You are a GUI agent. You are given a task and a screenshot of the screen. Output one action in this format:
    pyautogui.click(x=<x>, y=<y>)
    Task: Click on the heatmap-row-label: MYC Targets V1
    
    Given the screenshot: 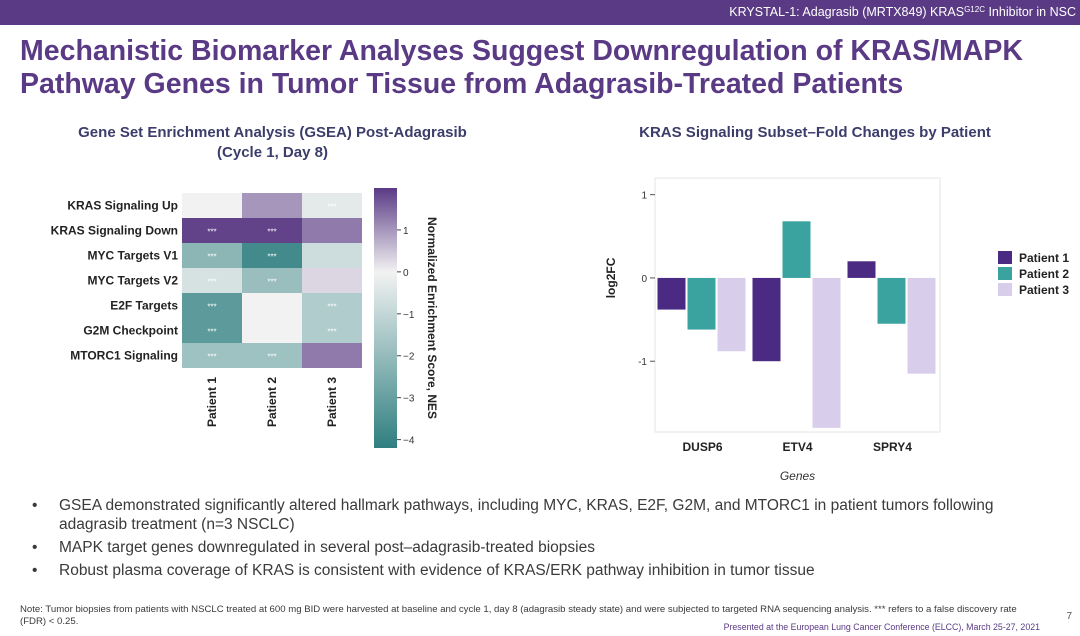 What is the action you would take?
    pyautogui.click(x=133, y=256)
    